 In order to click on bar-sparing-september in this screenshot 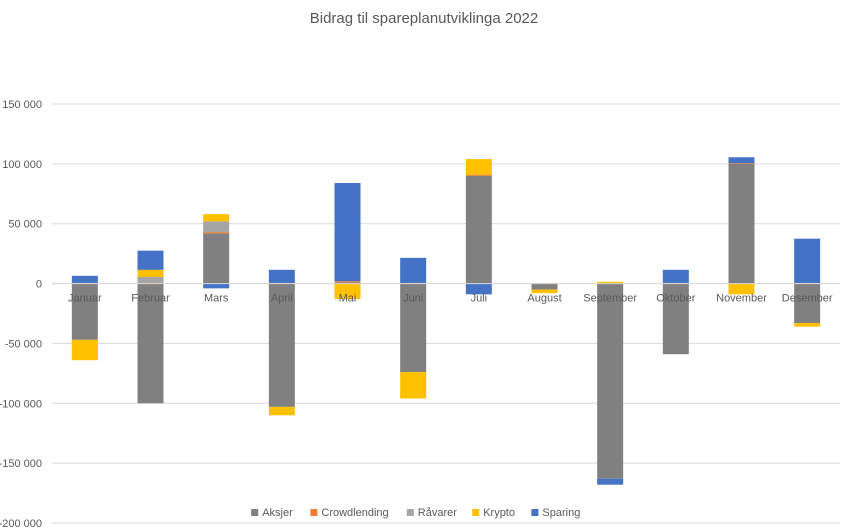, I will do `click(610, 481)`.